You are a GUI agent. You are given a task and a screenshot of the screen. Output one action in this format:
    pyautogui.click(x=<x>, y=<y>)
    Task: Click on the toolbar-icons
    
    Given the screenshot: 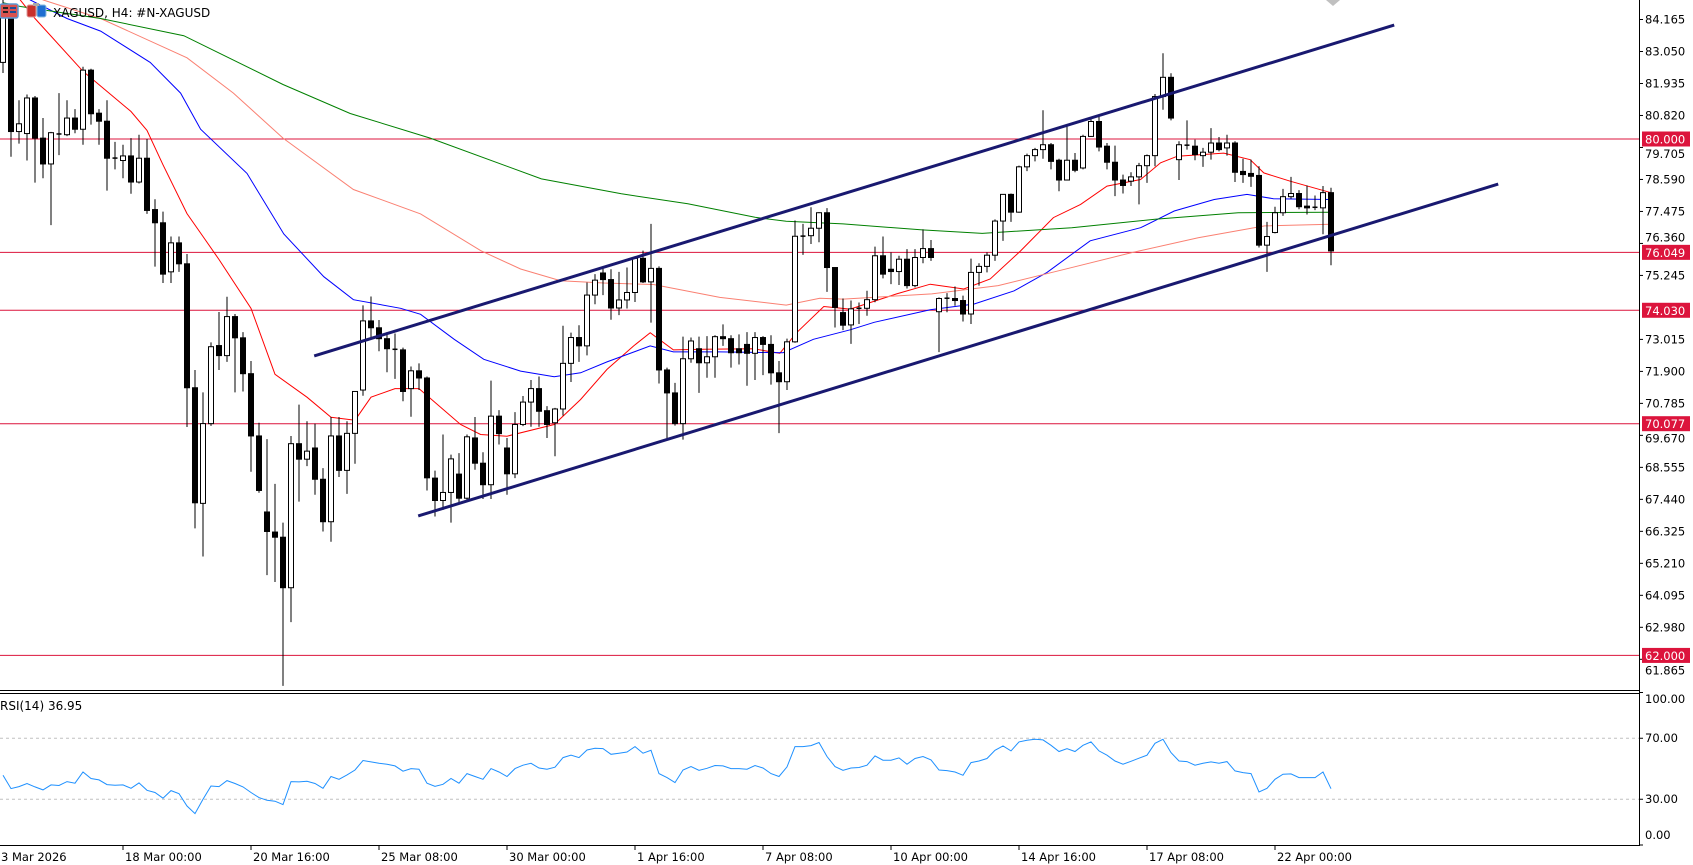 What is the action you would take?
    pyautogui.click(x=23, y=11)
    